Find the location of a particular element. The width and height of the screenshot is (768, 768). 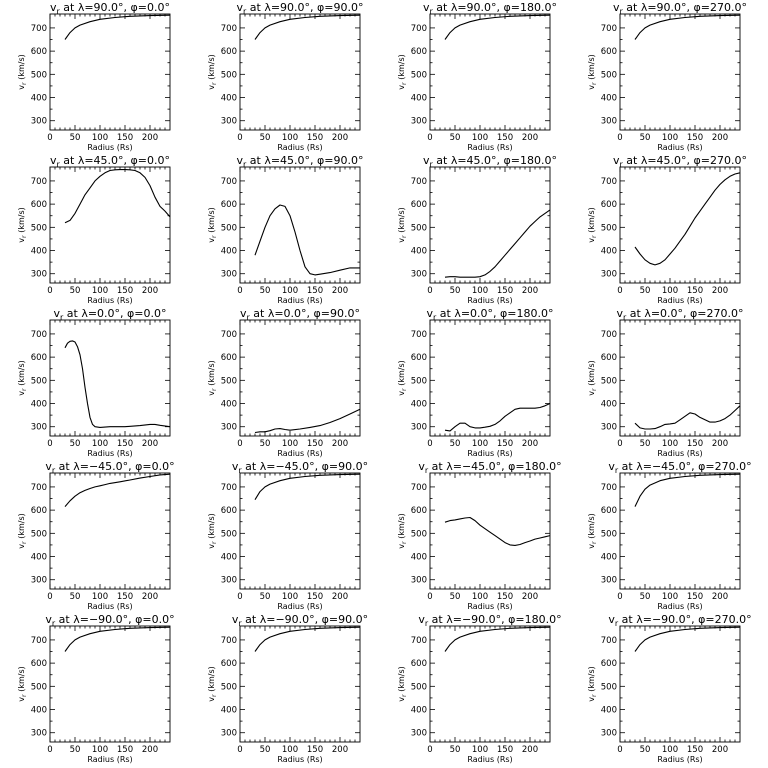

panel-title: vr at λ=90.0°, φ=180.0° is located at coordinates (490, 8).